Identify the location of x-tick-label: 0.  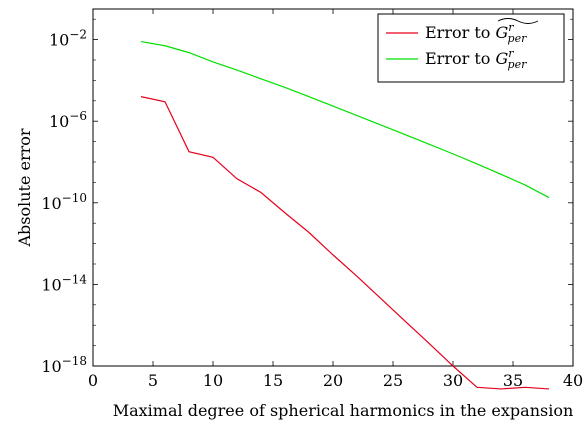
(93, 380).